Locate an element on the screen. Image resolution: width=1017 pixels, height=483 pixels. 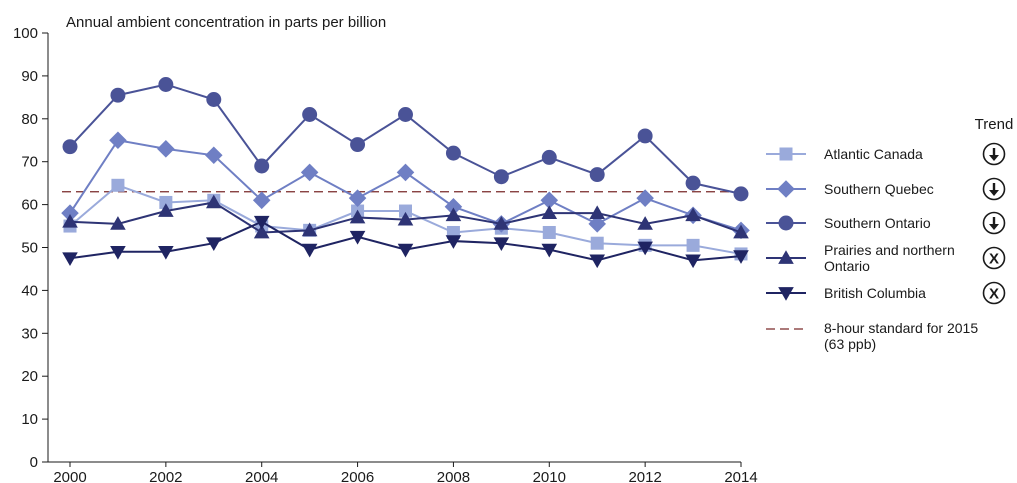
trend-symbol: X is located at coordinates (994, 259).